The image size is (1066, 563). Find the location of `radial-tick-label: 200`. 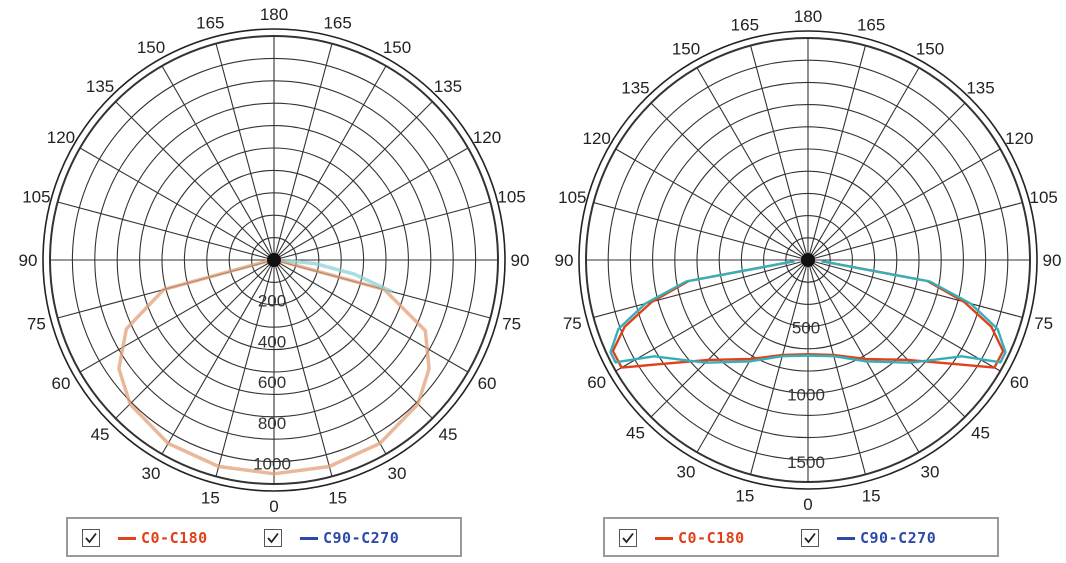

radial-tick-label: 200 is located at coordinates (272, 301).